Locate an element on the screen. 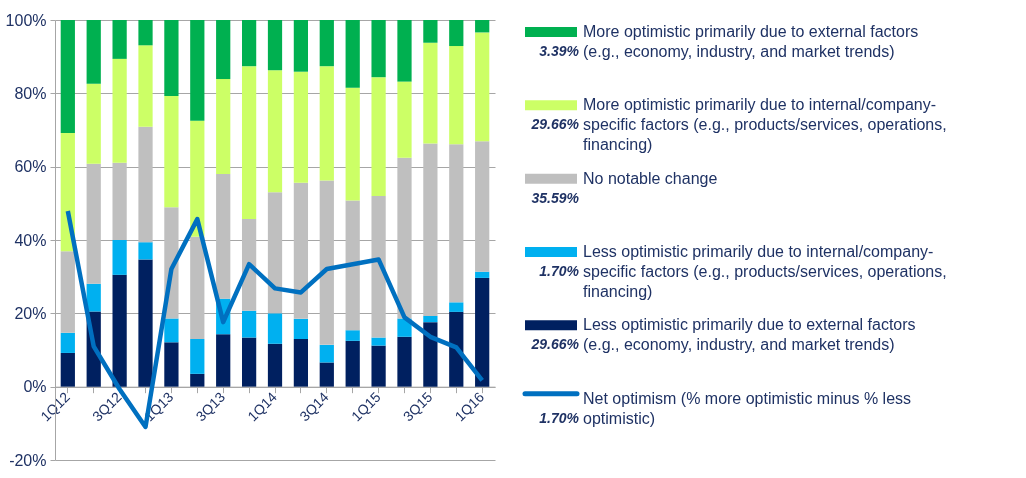 The height and width of the screenshot is (478, 1026). y-tick-label: 60% is located at coordinates (30, 167).